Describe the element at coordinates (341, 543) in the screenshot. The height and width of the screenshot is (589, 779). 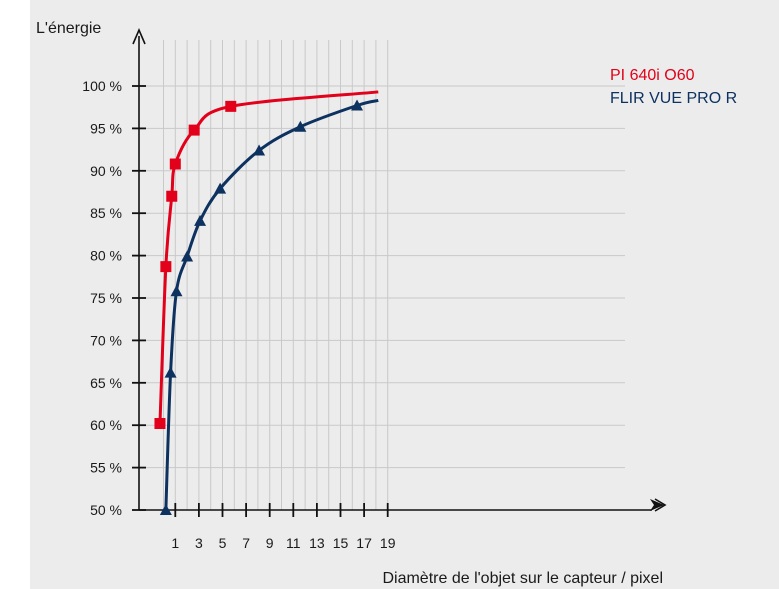
I see `x-tick-label: 15` at that location.